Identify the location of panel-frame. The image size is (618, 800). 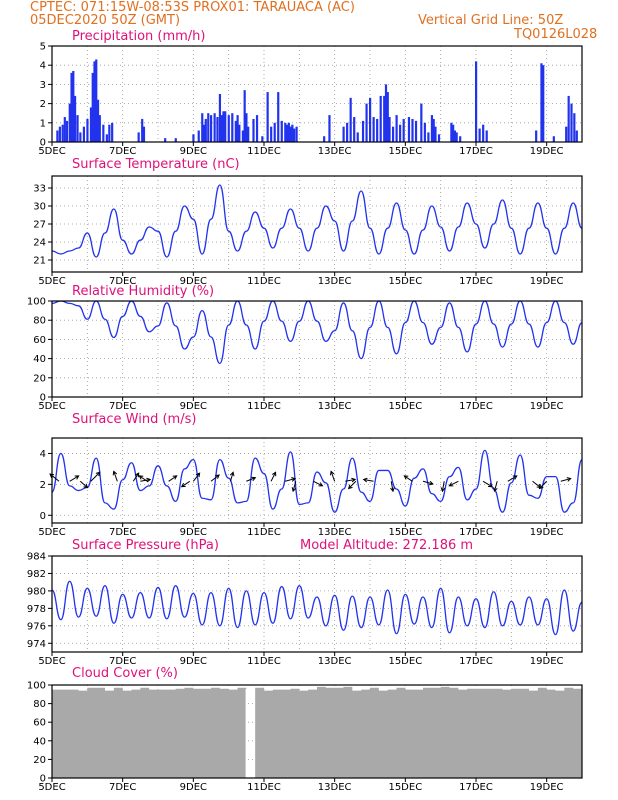
(317, 480).